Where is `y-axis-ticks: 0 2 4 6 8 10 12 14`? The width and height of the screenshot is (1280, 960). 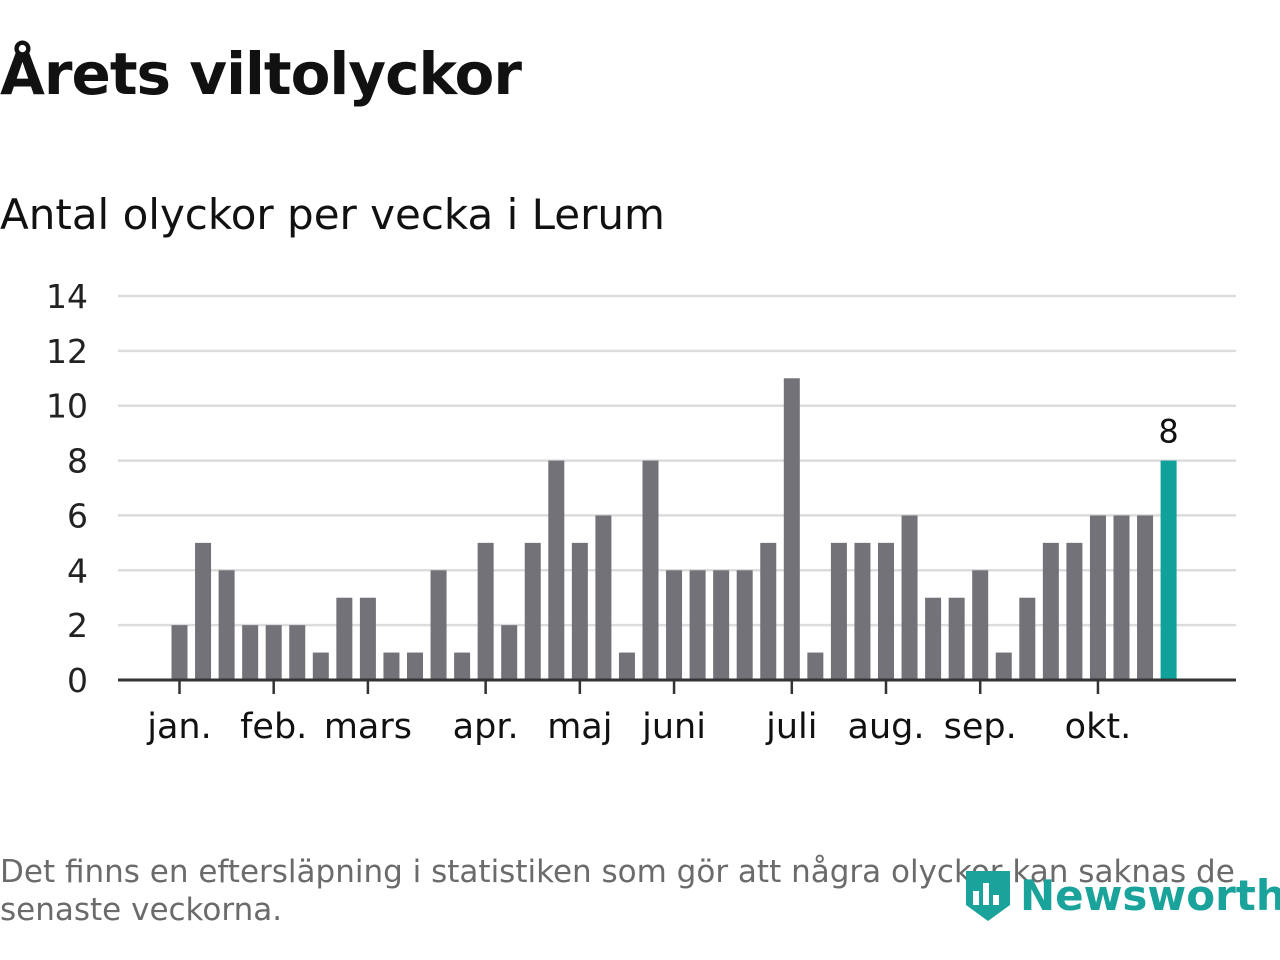
y-axis-ticks: 0 2 4 6 8 10 12 14 is located at coordinates (67, 488).